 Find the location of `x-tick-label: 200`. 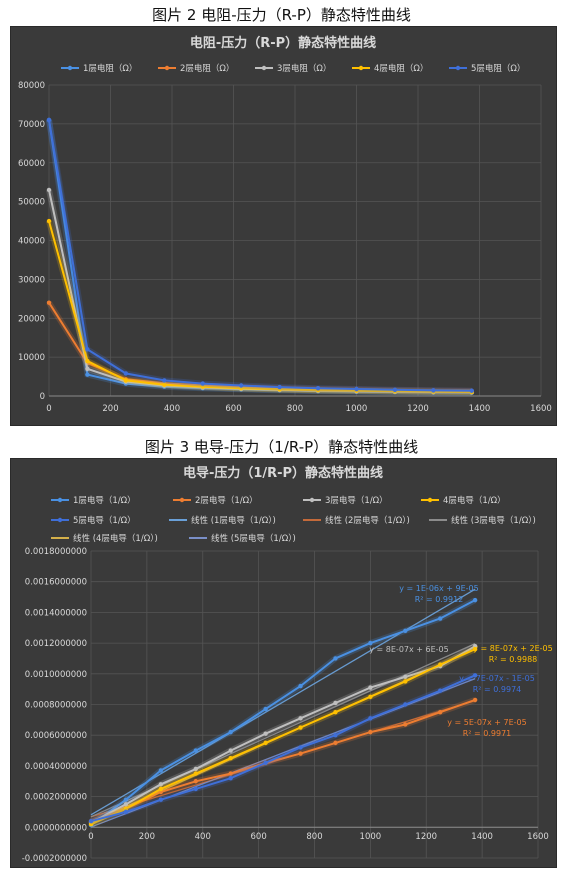

x-tick-label: 200 is located at coordinates (147, 837).